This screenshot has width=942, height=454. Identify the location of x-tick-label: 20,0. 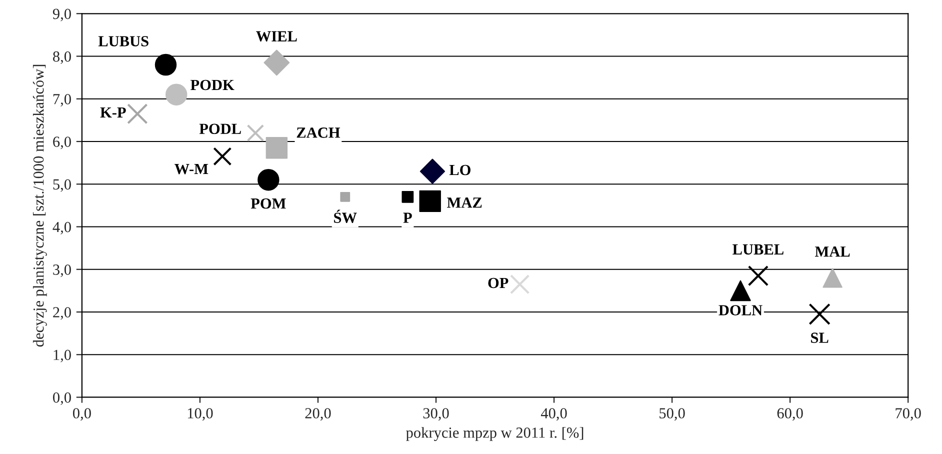
(318, 414).